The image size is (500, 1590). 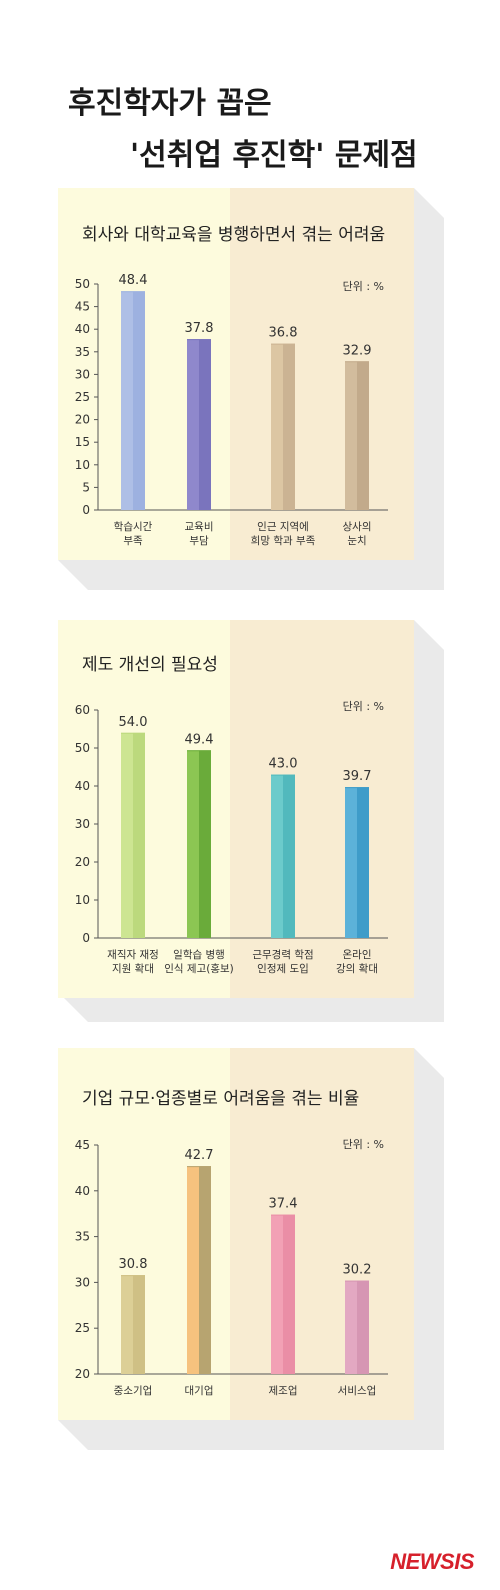 I want to click on x-tick-label: 인식 제고(홍보), so click(x=199, y=968).